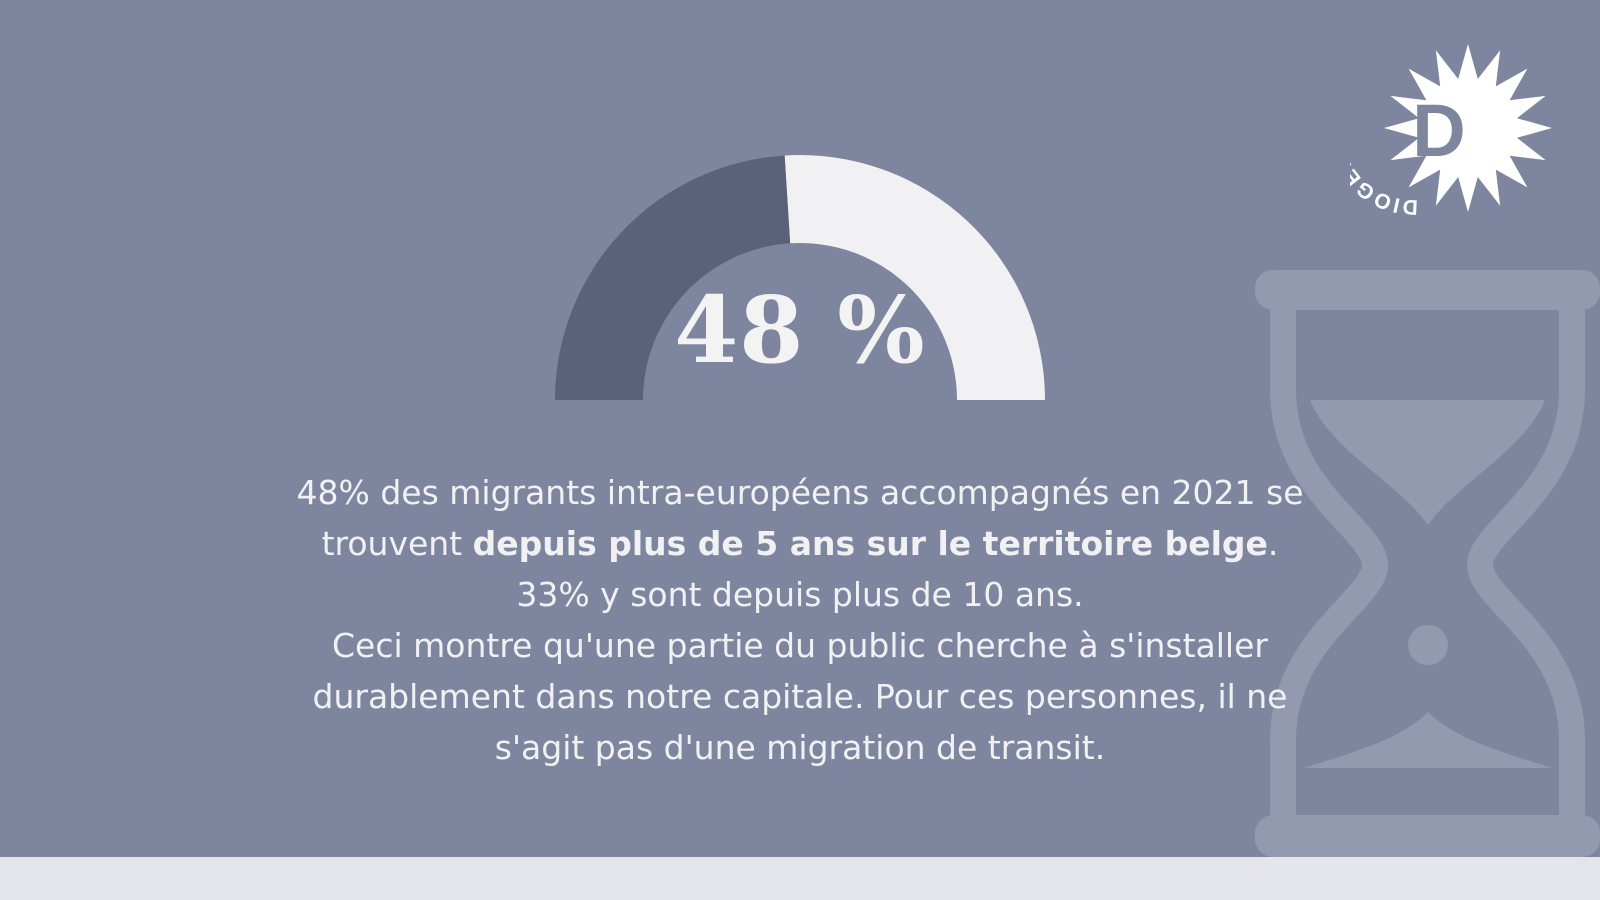 The width and height of the screenshot is (1600, 900). Describe the element at coordinates (800, 594) in the screenshot. I see `caption-line-3: 33% y sont depuis plus de 10 ans.` at that location.